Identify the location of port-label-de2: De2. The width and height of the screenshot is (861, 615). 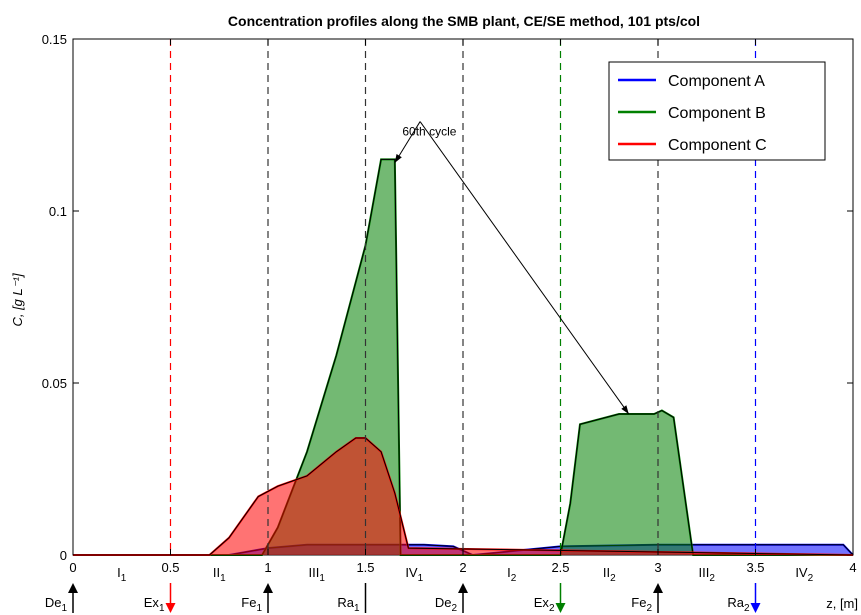
(446, 604).